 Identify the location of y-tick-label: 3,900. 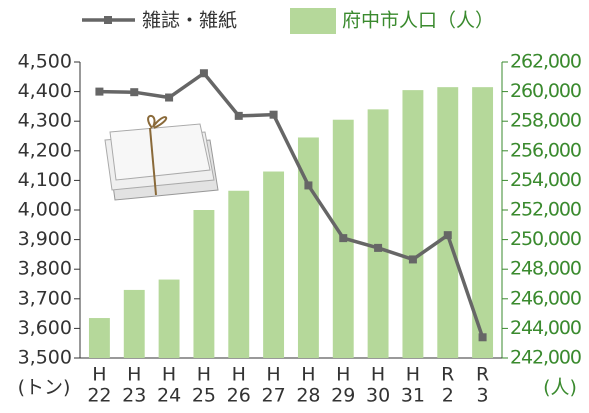
(45, 239).